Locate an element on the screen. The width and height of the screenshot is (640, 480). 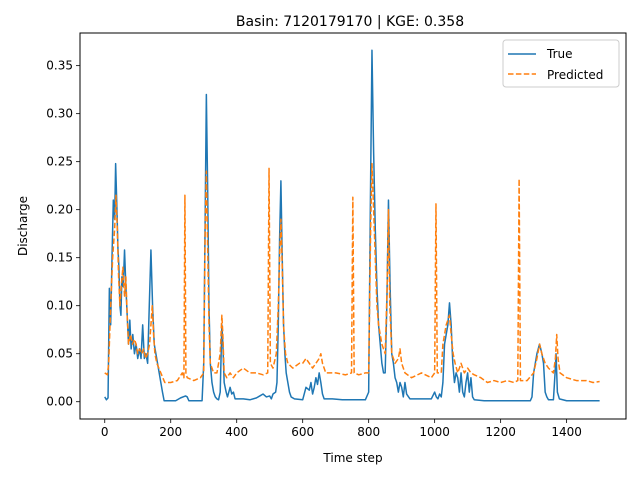
x-axis: 0 200 400 600 800 1000 1200 1400 is located at coordinates (341, 429).